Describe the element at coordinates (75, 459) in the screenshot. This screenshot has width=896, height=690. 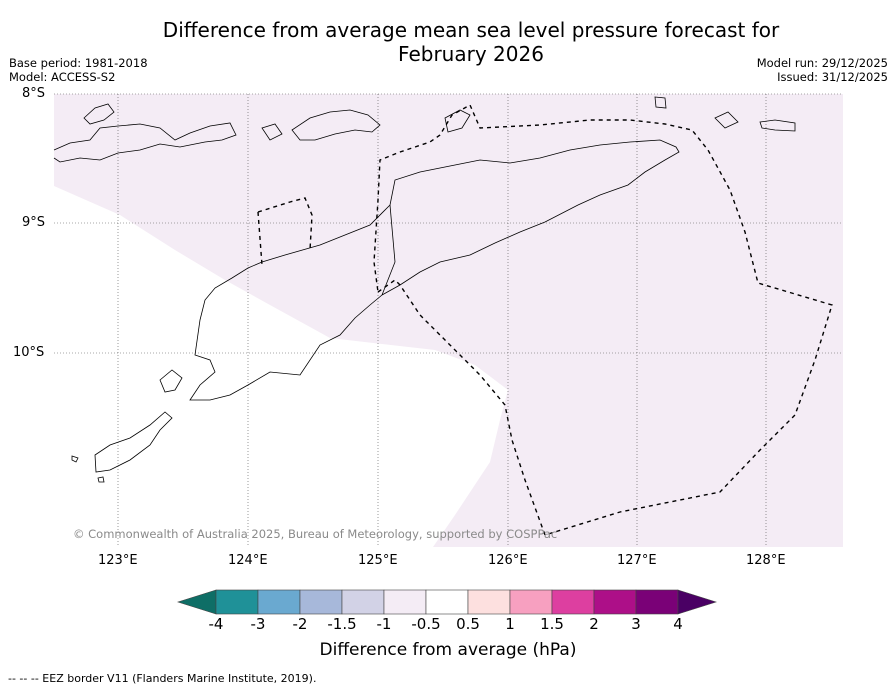
I see `coast-ndao` at that location.